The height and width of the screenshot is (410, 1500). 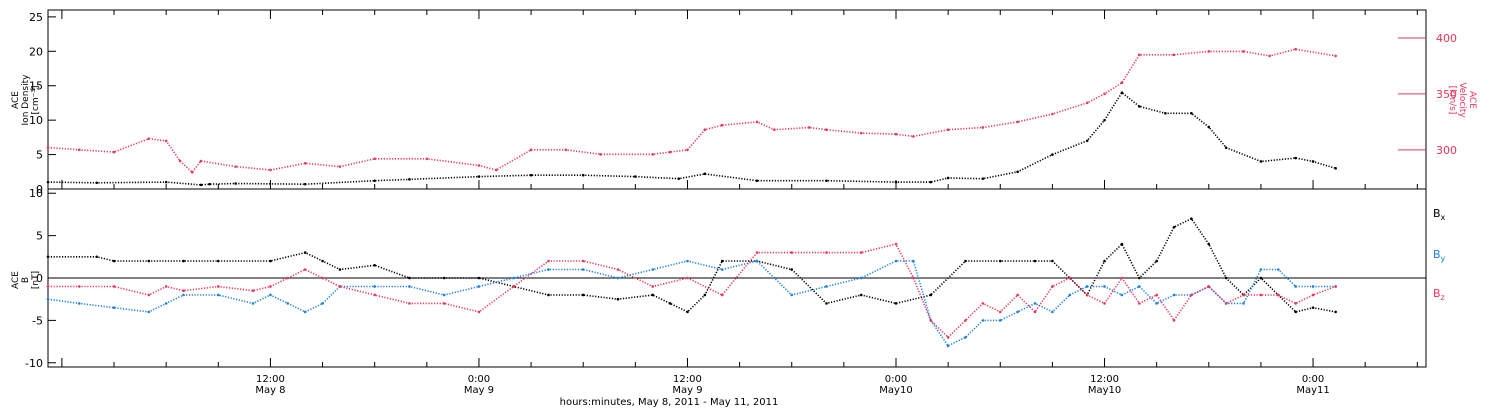 I want to click on density-tick-label: 0, so click(x=39, y=189).